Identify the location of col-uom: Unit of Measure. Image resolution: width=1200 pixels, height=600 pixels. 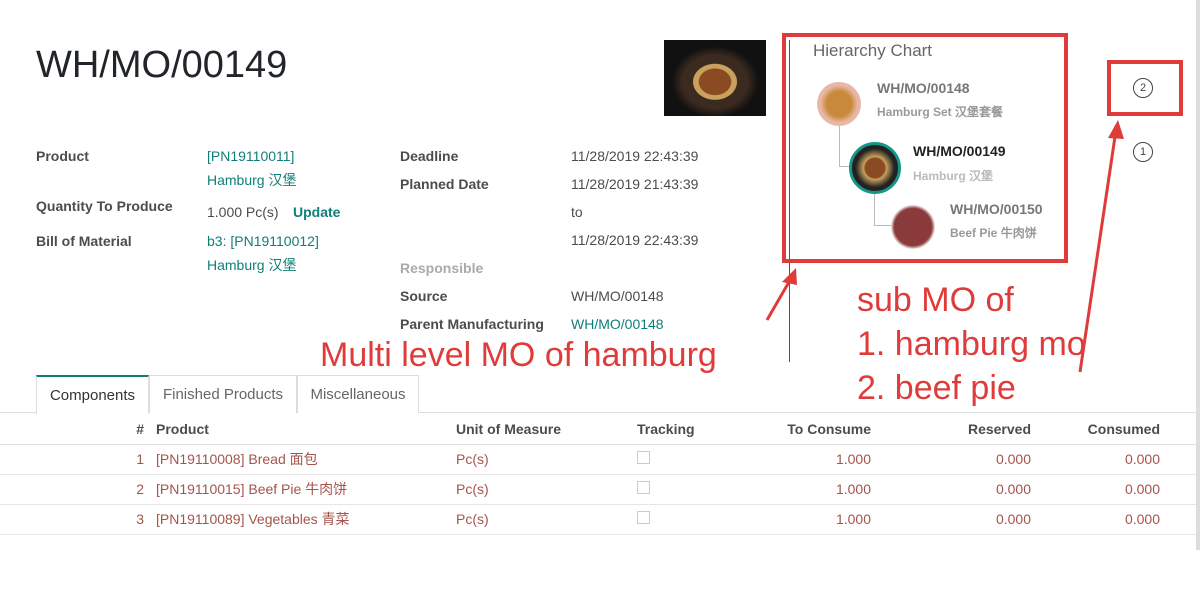
(546, 429).